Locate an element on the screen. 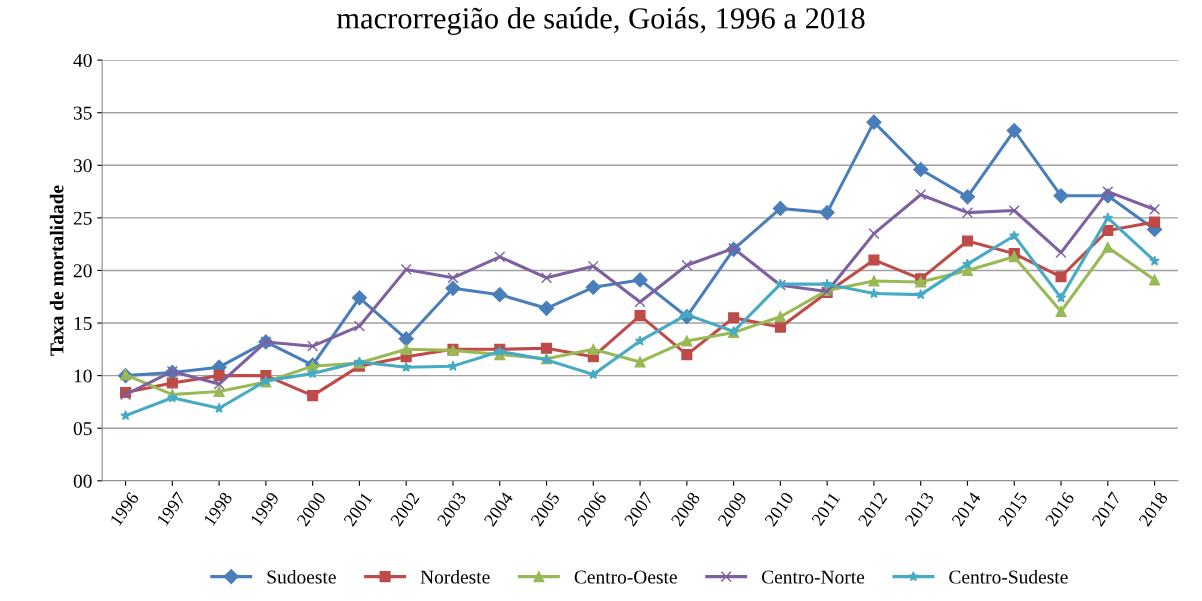 The width and height of the screenshot is (1202, 601). legend-label: Centro-Sudeste is located at coordinates (1008, 576).